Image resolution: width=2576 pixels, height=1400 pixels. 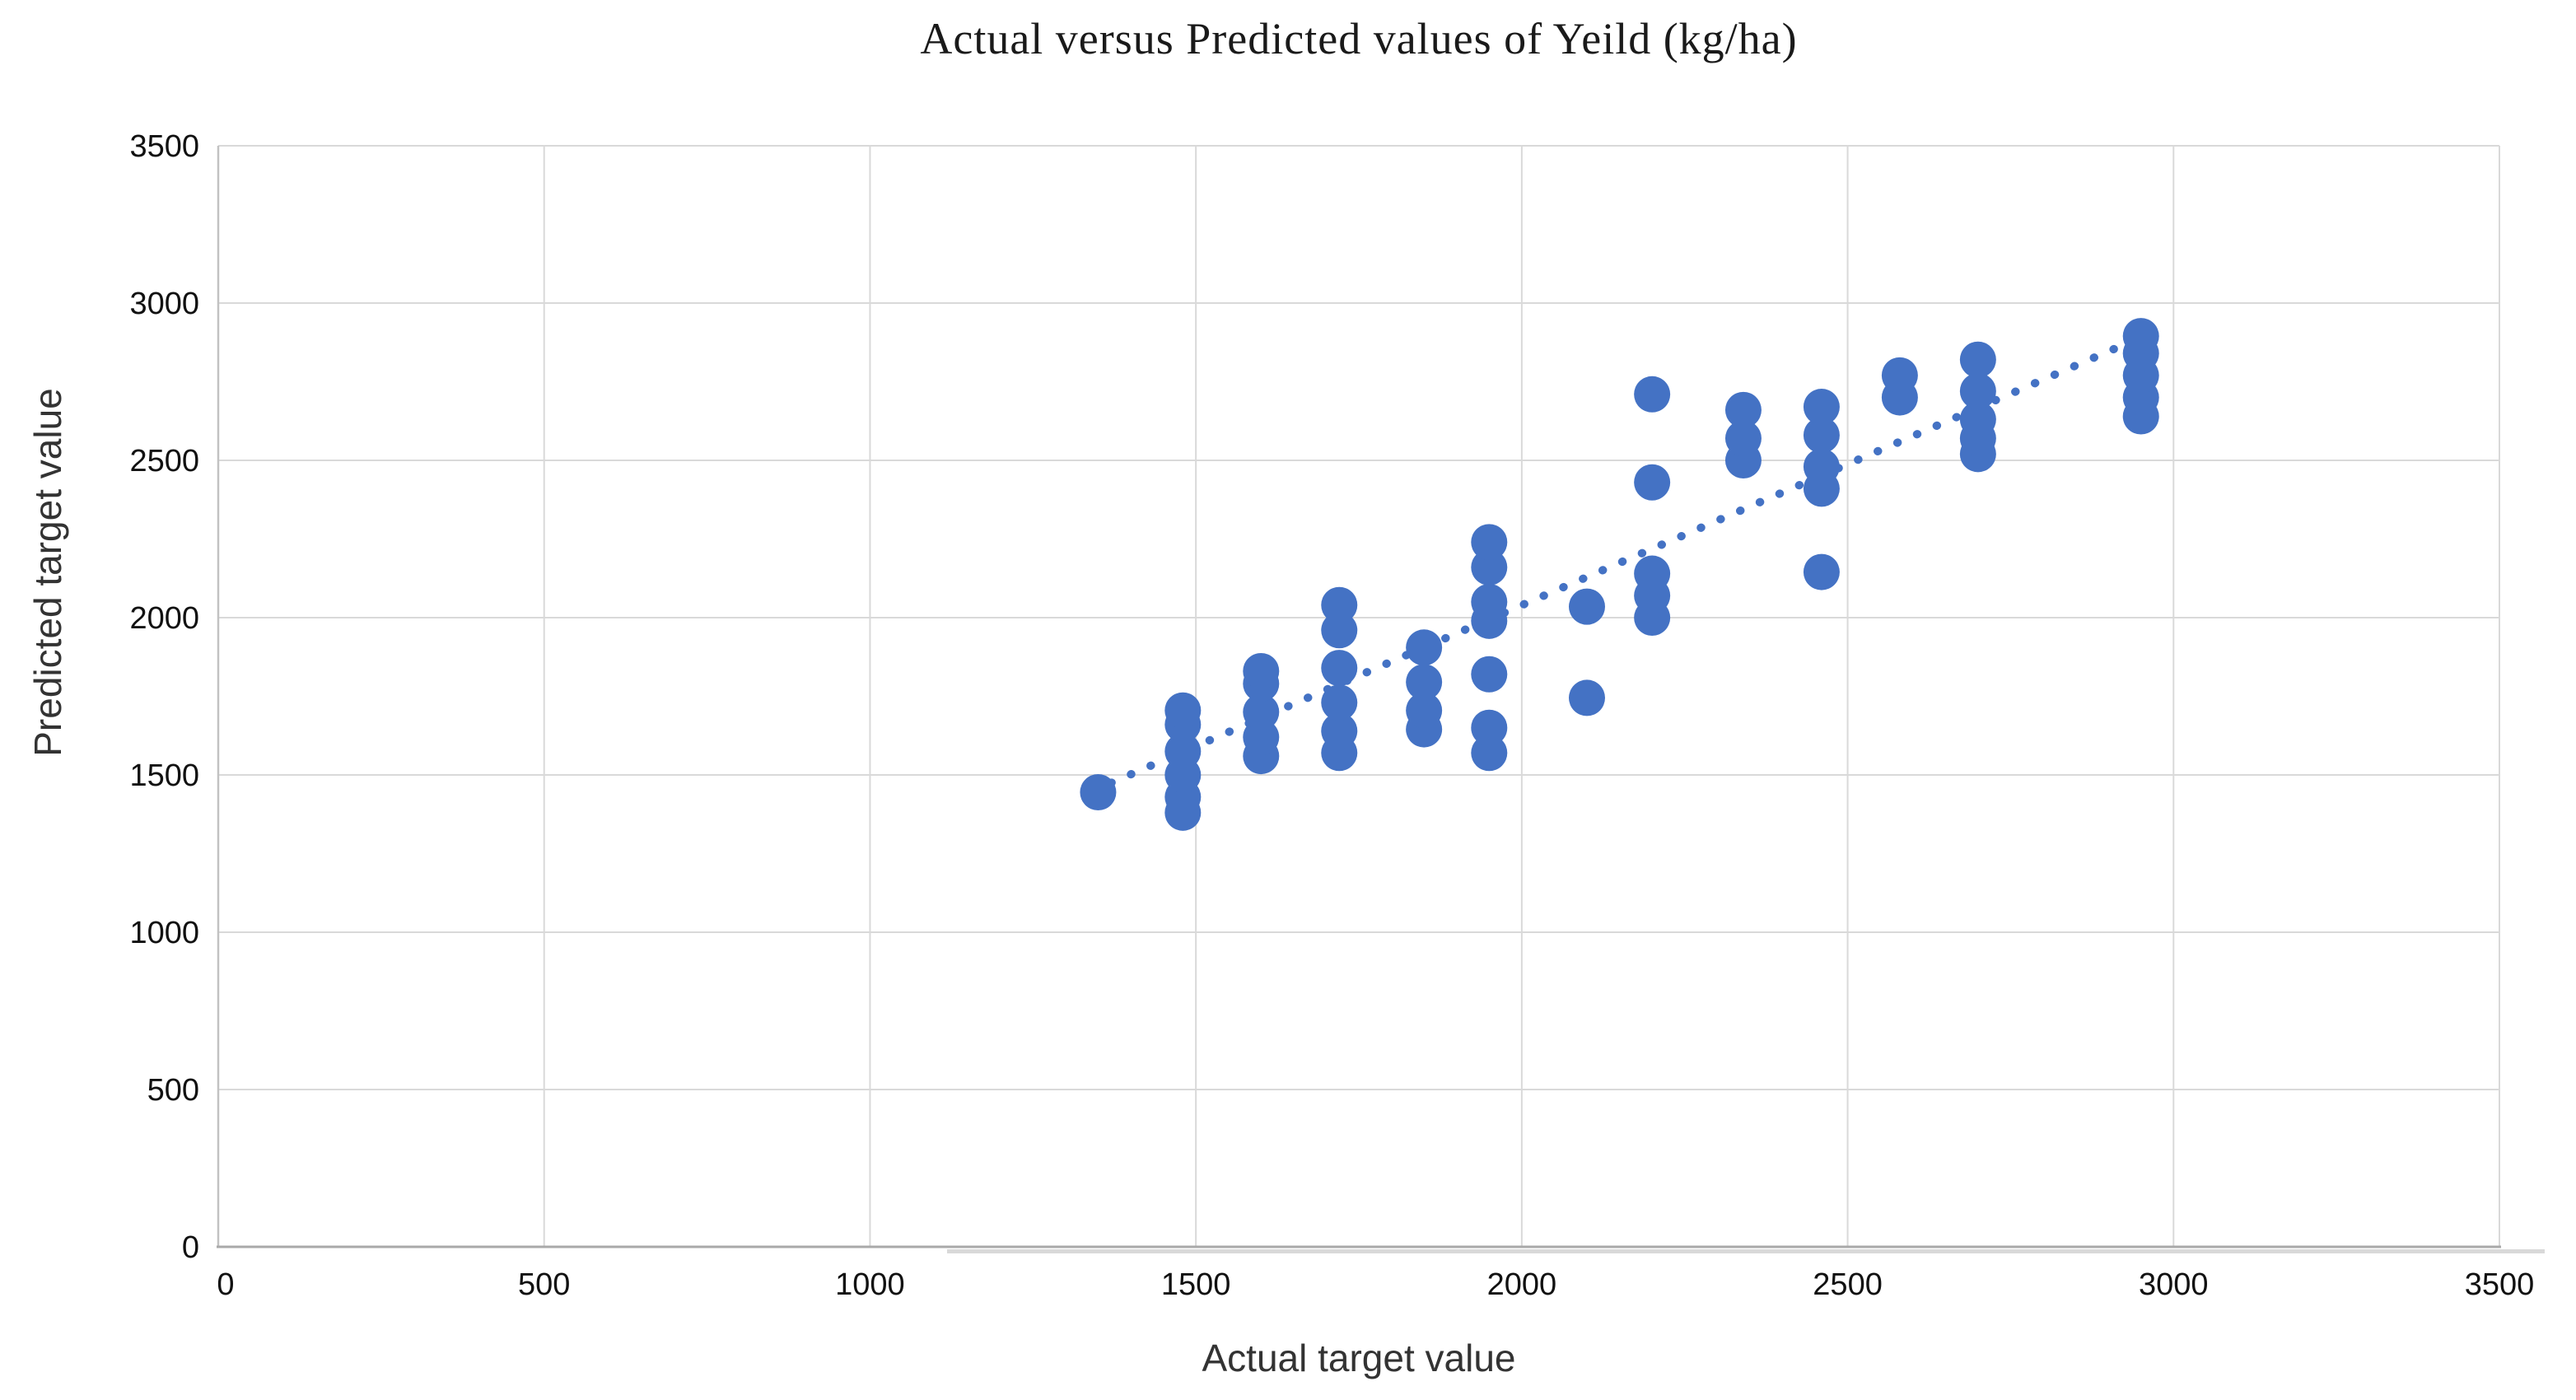 What do you see at coordinates (1522, 1284) in the screenshot?
I see `x-tick-label: 2000` at bounding box center [1522, 1284].